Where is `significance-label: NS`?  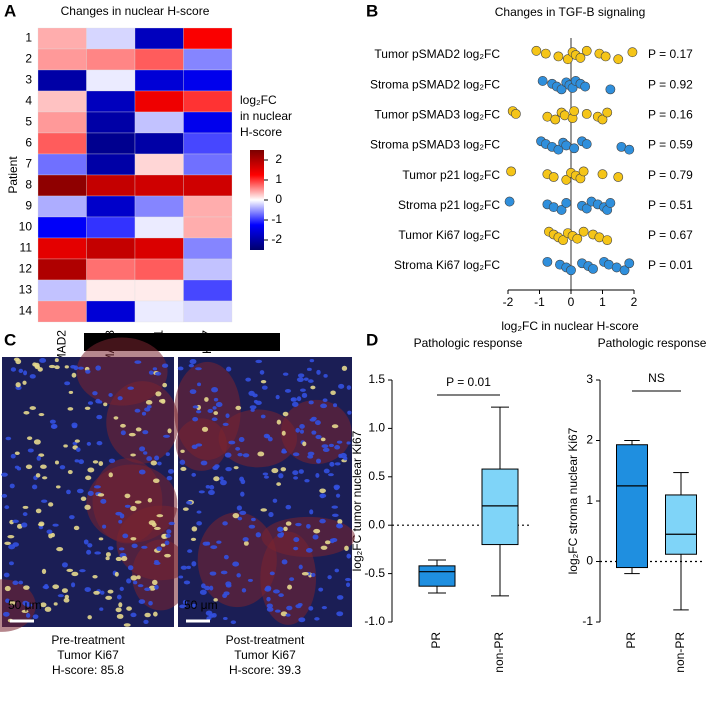
significance-label: NS is located at coordinates (656, 378).